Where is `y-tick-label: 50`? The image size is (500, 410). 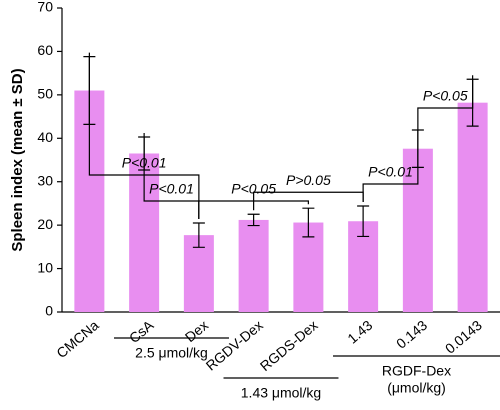
y-tick-label: 50 is located at coordinates (45, 94).